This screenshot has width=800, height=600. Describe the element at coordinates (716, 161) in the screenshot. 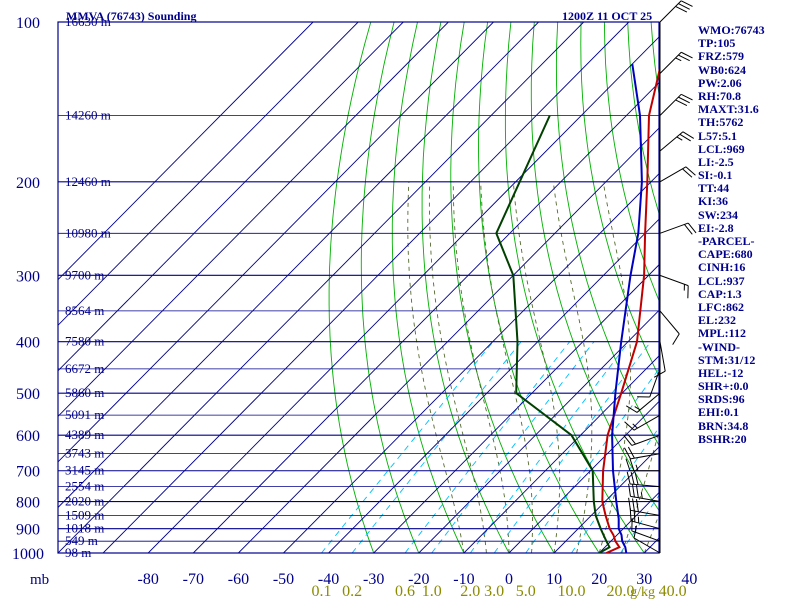

I see `index-item: LI:-2.5` at that location.